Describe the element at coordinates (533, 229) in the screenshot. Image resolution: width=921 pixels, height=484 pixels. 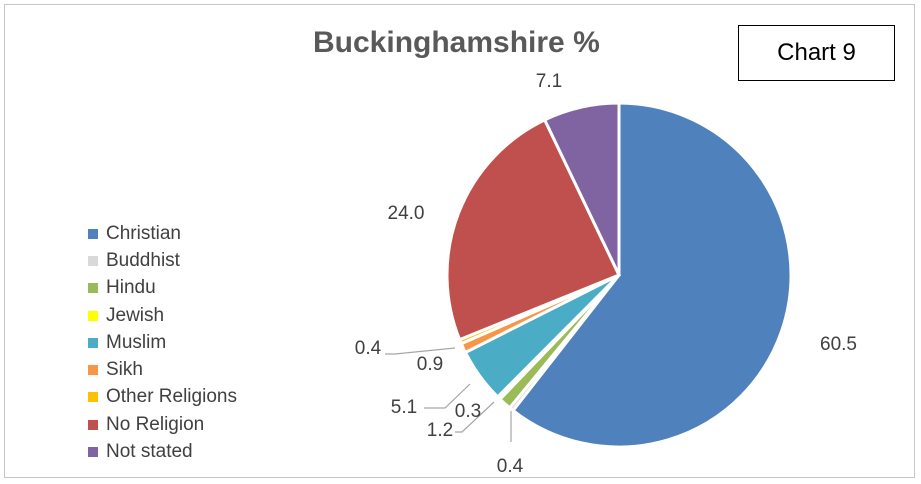
I see `pie-slice-no-religion` at that location.